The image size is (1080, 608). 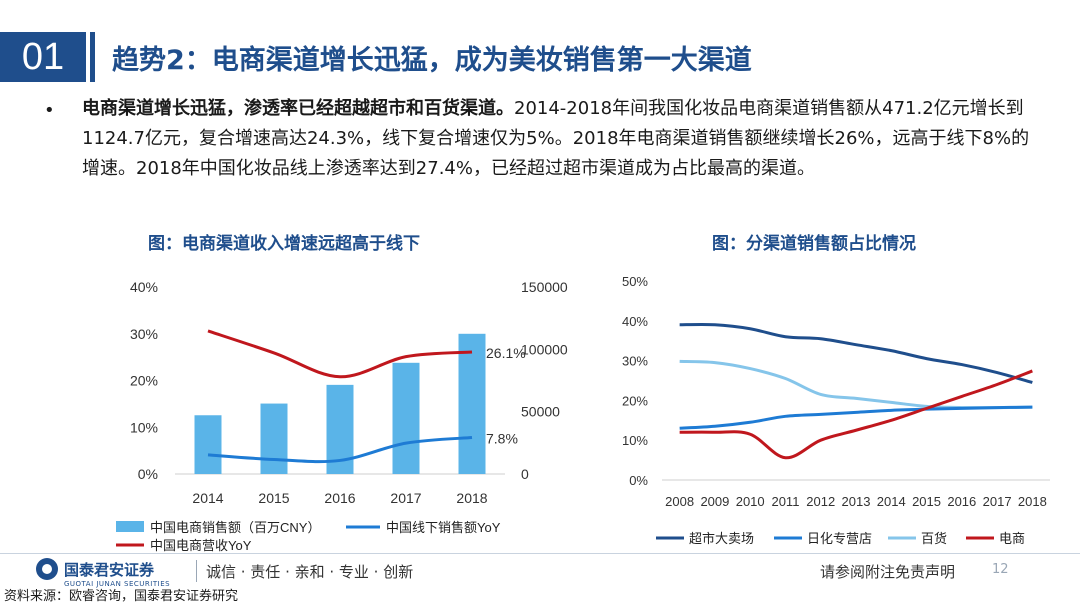 I want to click on slide-header: 01 趋势2：电商渠道增长迅猛，成为美妆销售第一大渠道, so click(x=540, y=54).